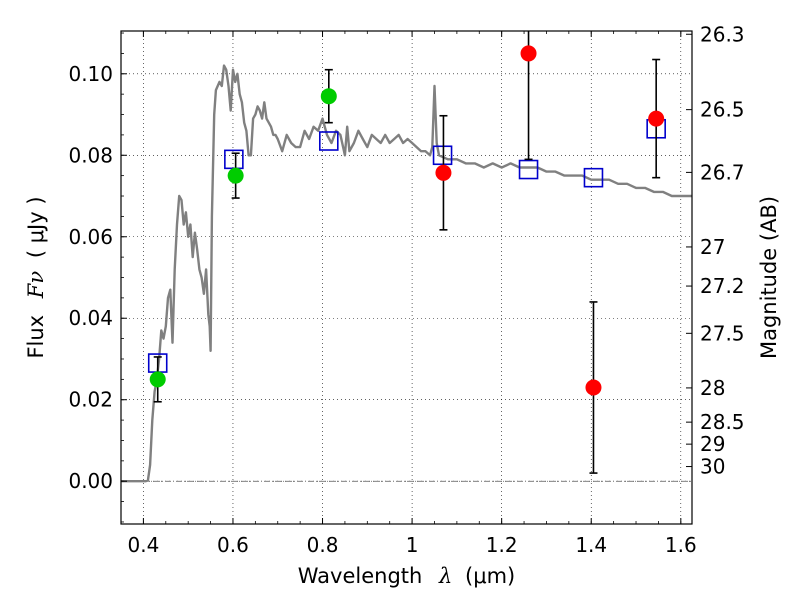 This screenshot has width=800, height=600. What do you see at coordinates (90, 481) in the screenshot?
I see `y-tick-label: 0.00` at bounding box center [90, 481].